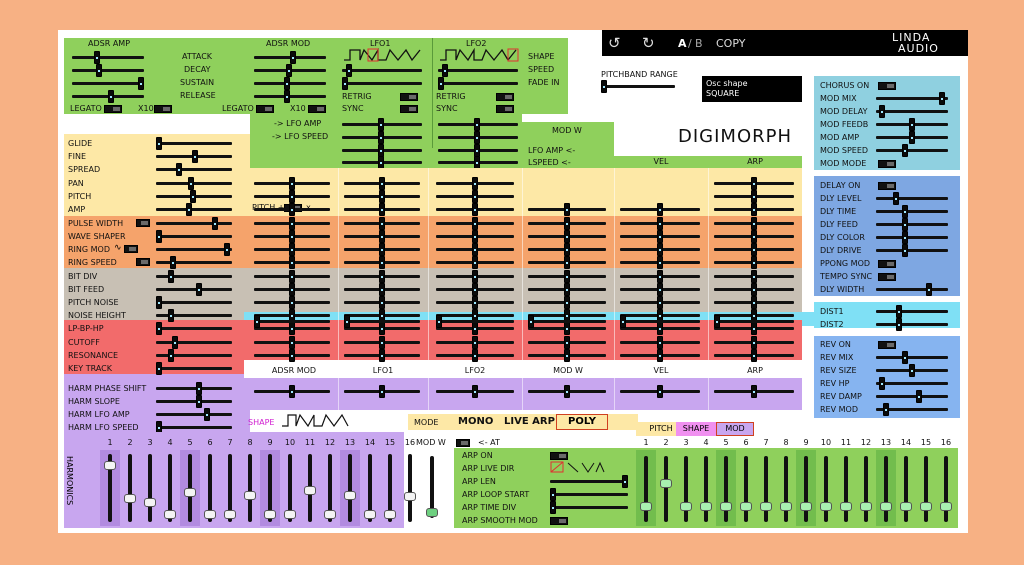 The height and width of the screenshot is (565, 1024). What do you see at coordinates (163, 109) in the screenshot?
I see `x10-amp-toggle` at bounding box center [163, 109].